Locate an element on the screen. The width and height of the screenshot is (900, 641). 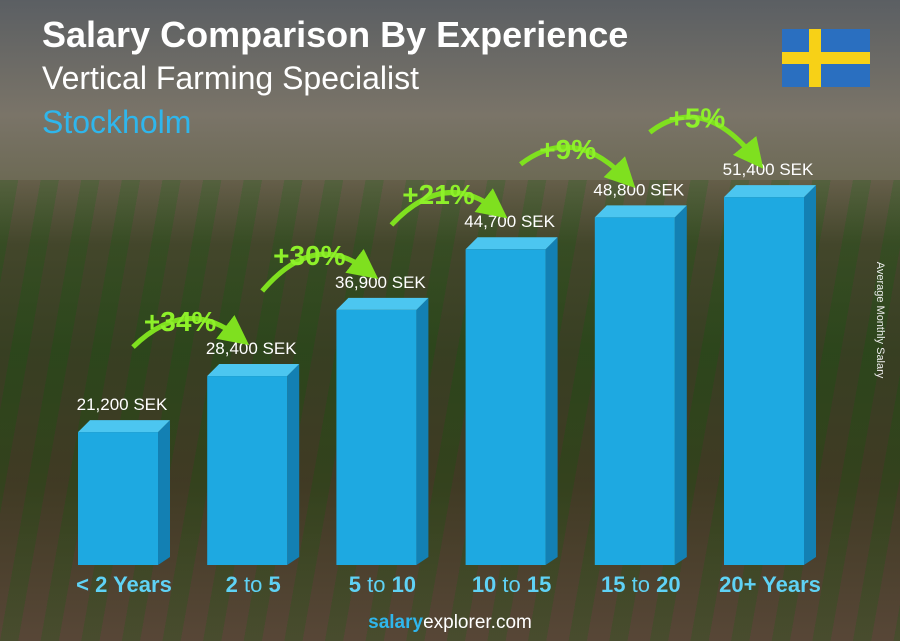
brand-rest: explorer.com is located at coordinates (477, 622).